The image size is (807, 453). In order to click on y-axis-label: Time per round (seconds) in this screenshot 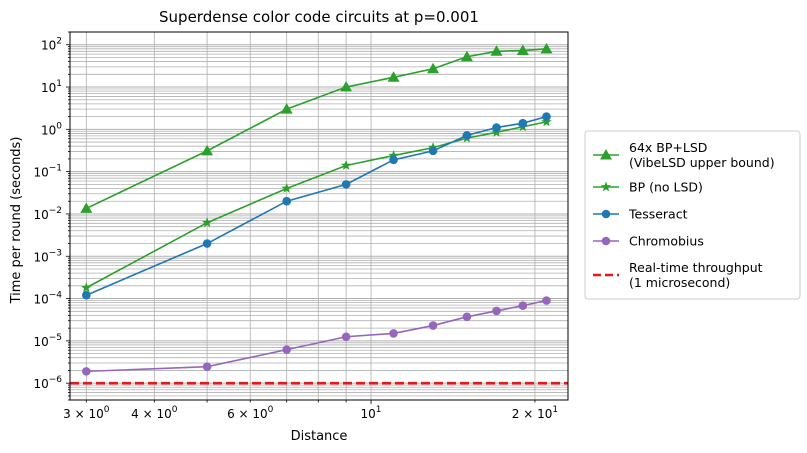, I will do `click(16, 221)`.